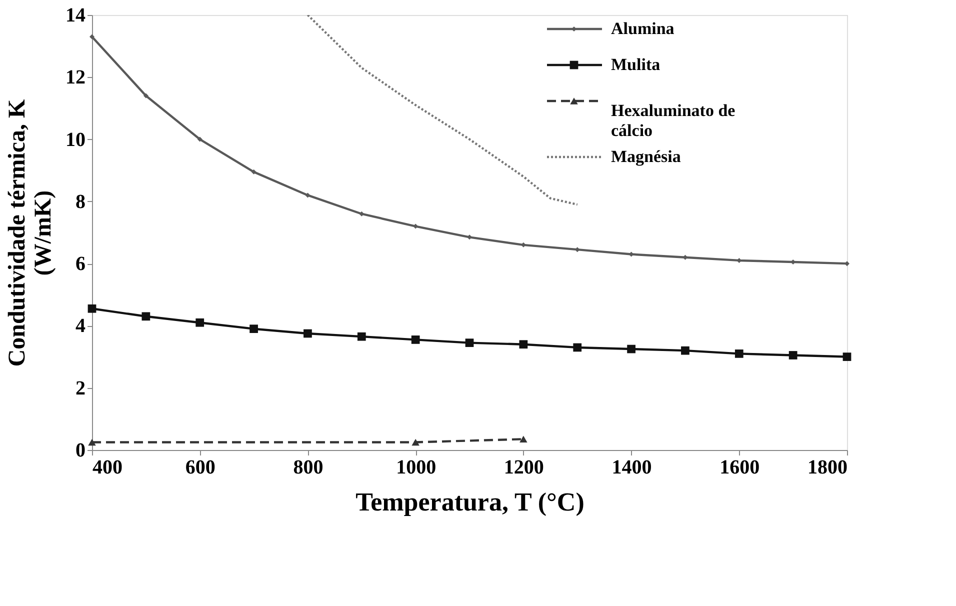 The width and height of the screenshot is (956, 606). What do you see at coordinates (81, 264) in the screenshot?
I see `y-tick-label: 6` at bounding box center [81, 264].